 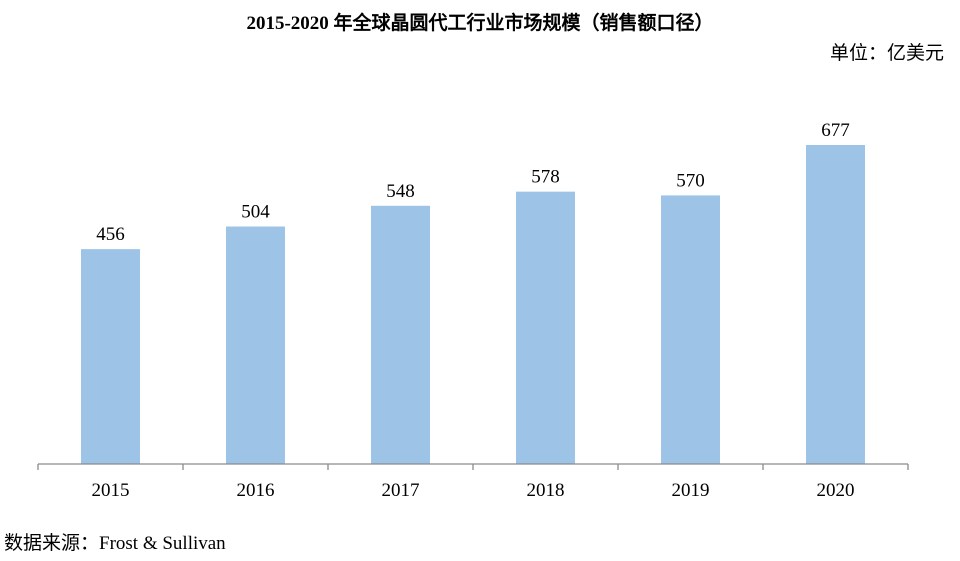 What do you see at coordinates (836, 490) in the screenshot?
I see `x-tick-label-2020: 2020` at bounding box center [836, 490].